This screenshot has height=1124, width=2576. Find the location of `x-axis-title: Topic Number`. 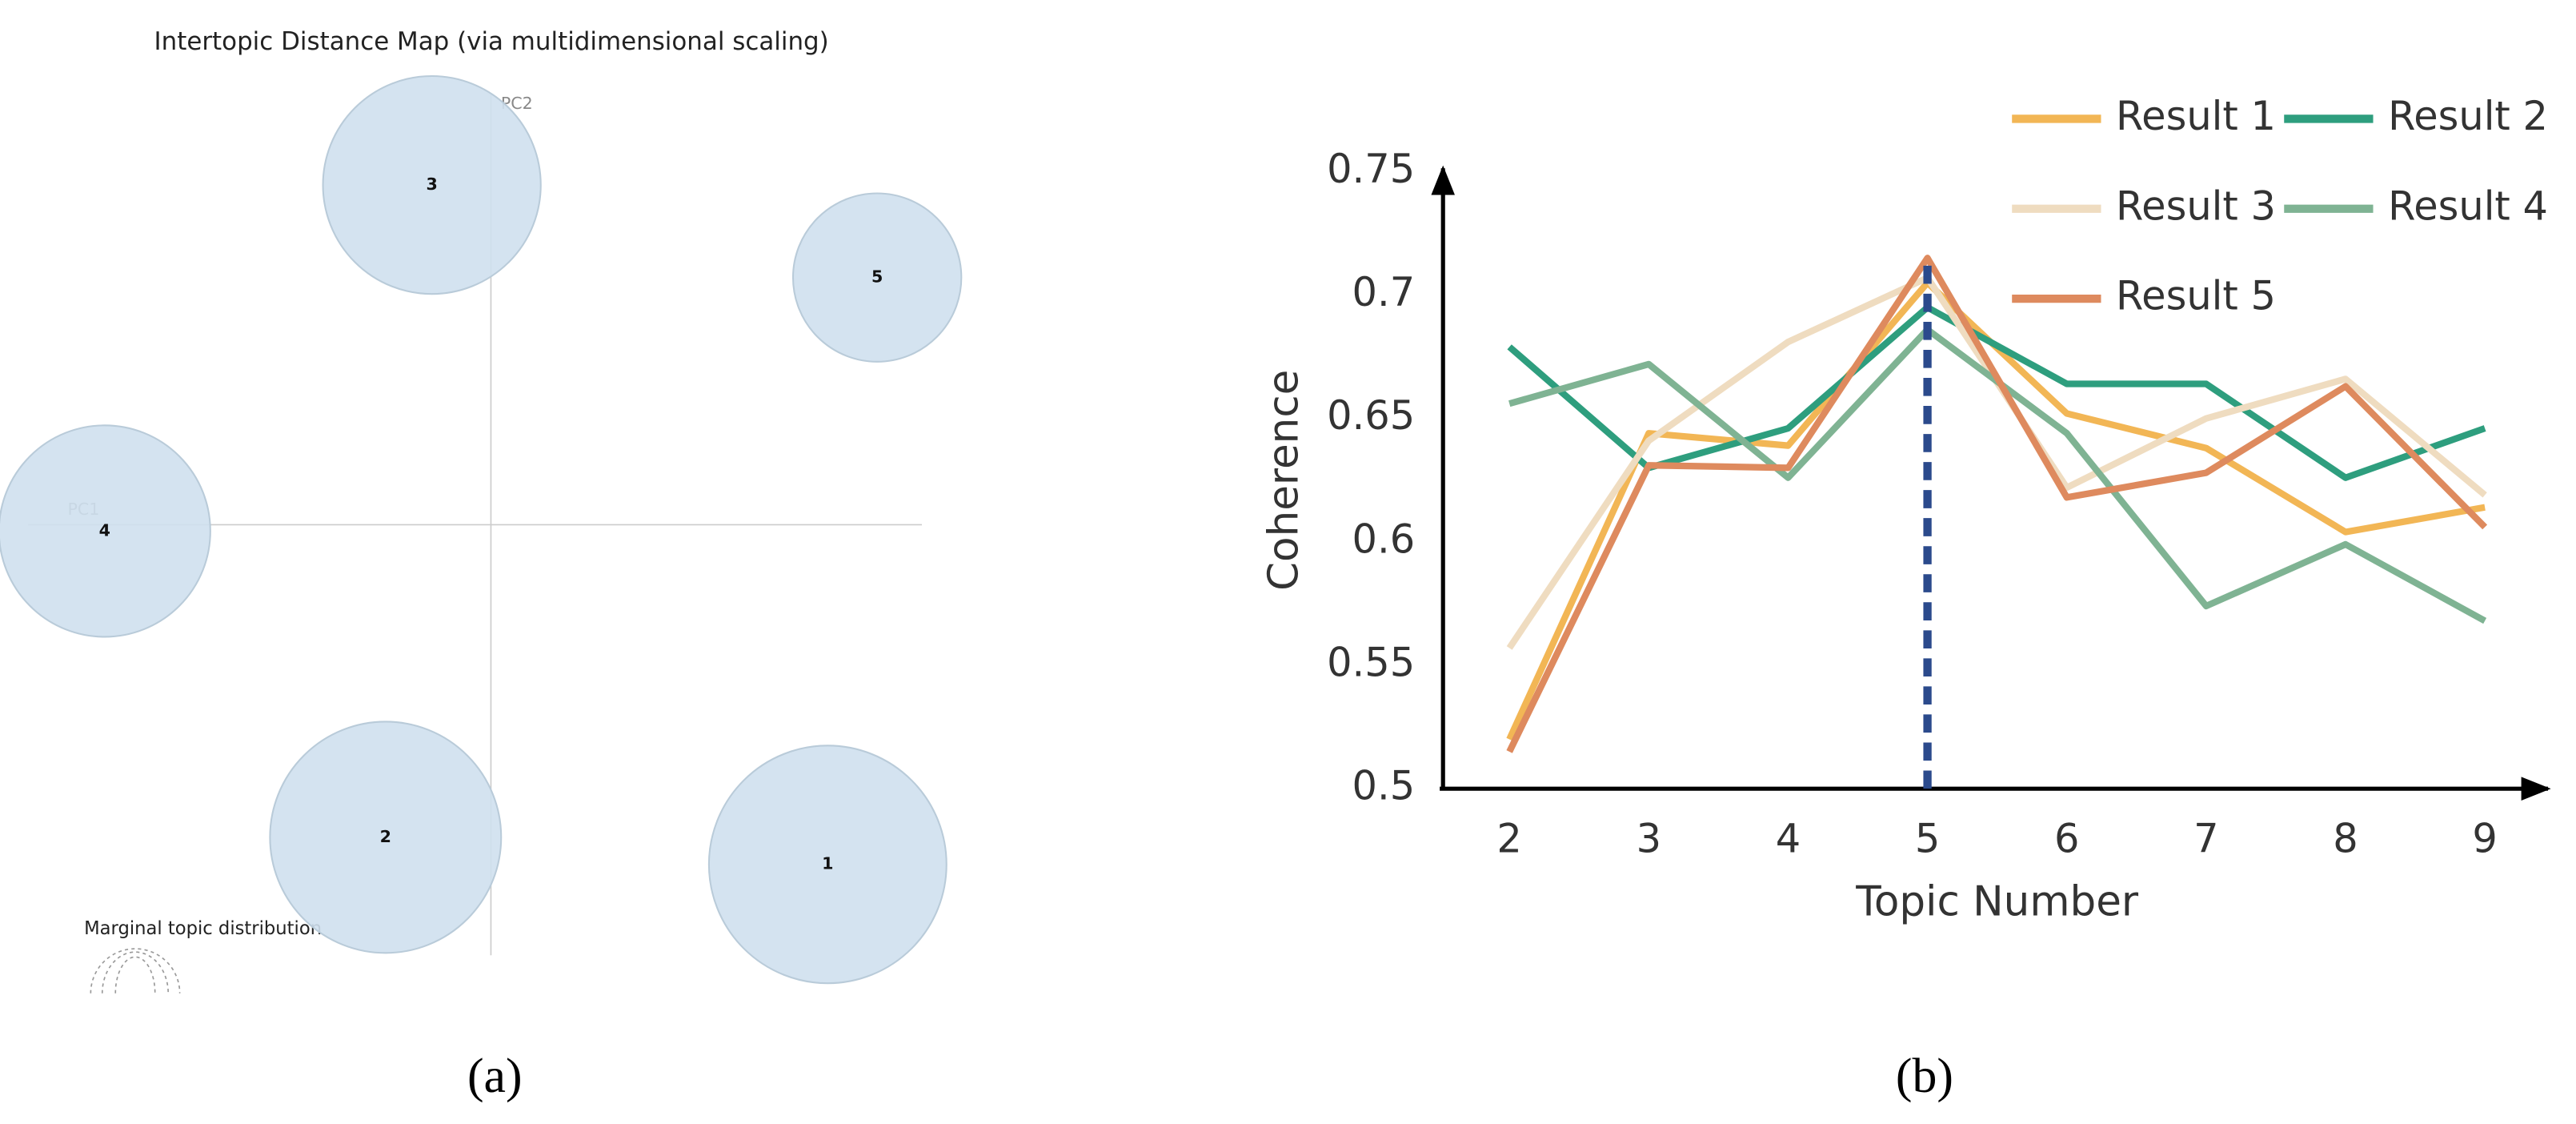

x-axis-title: Topic Number is located at coordinates (1997, 901).